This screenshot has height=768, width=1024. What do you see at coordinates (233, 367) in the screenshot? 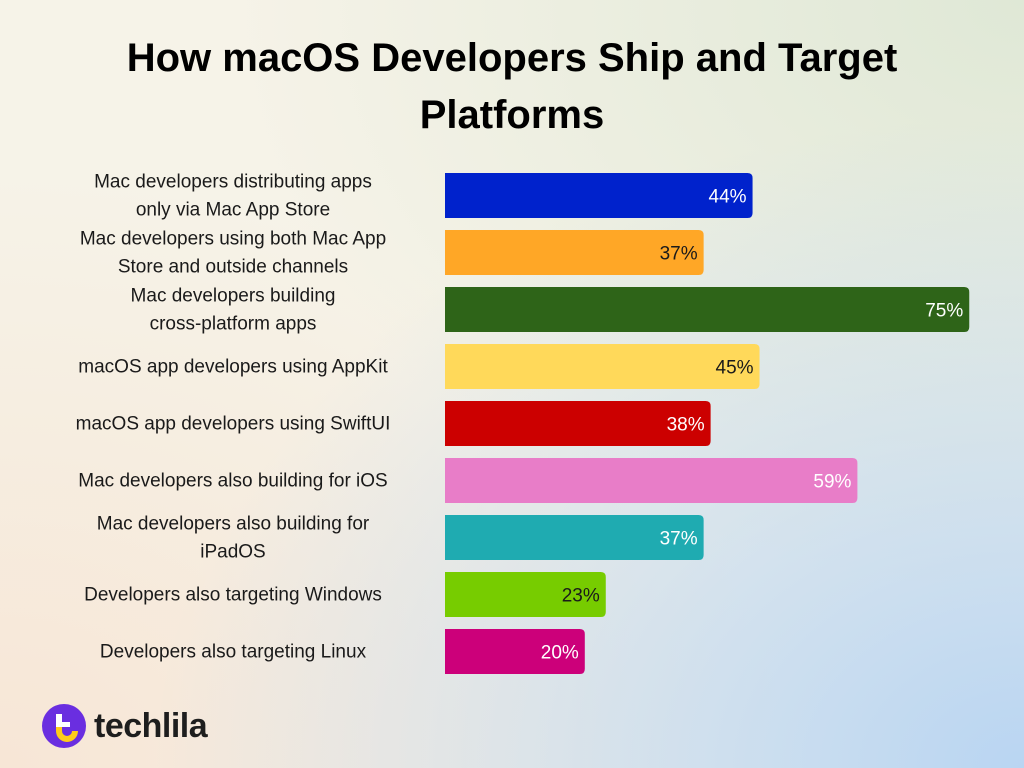
I see `category-label: macOS app developers using AppKit` at bounding box center [233, 367].